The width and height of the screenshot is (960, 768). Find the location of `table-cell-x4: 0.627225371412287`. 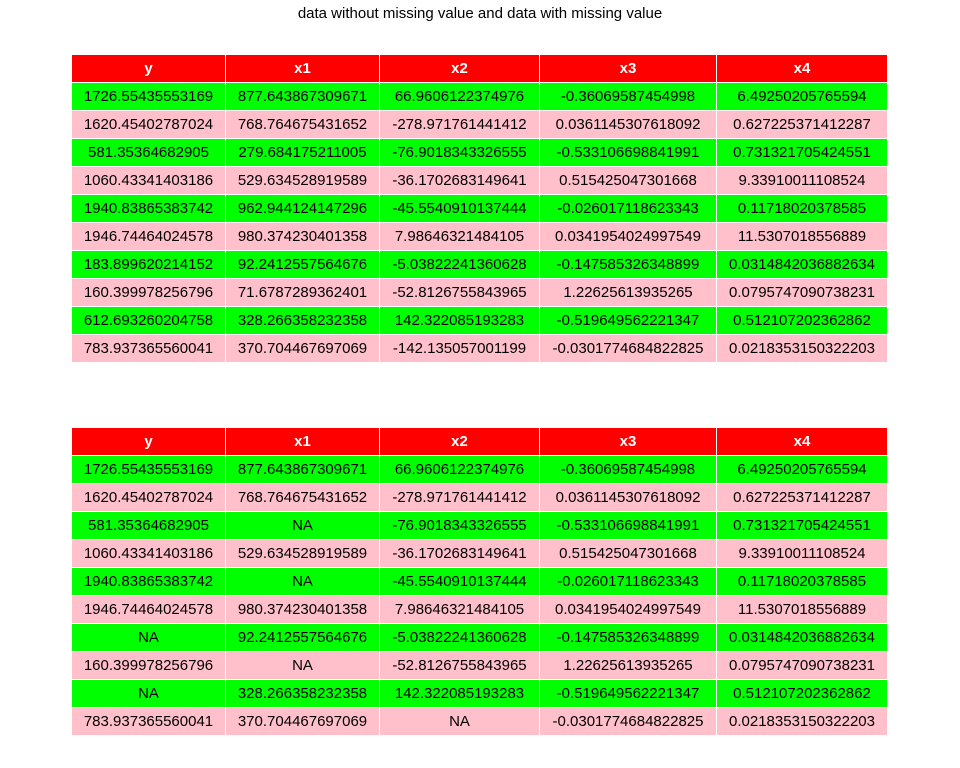

table-cell-x4: 0.627225371412287 is located at coordinates (802, 497).